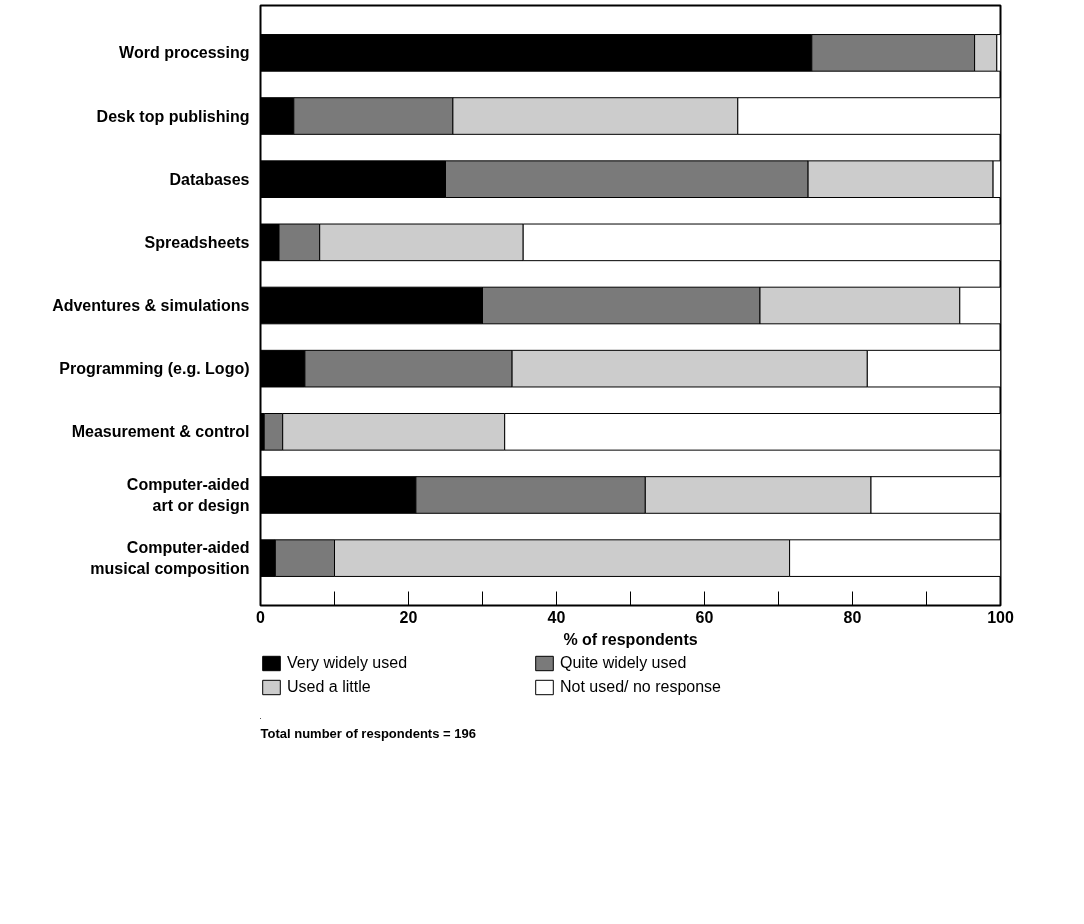  I want to click on y-tick-label: Databases, so click(209, 179).